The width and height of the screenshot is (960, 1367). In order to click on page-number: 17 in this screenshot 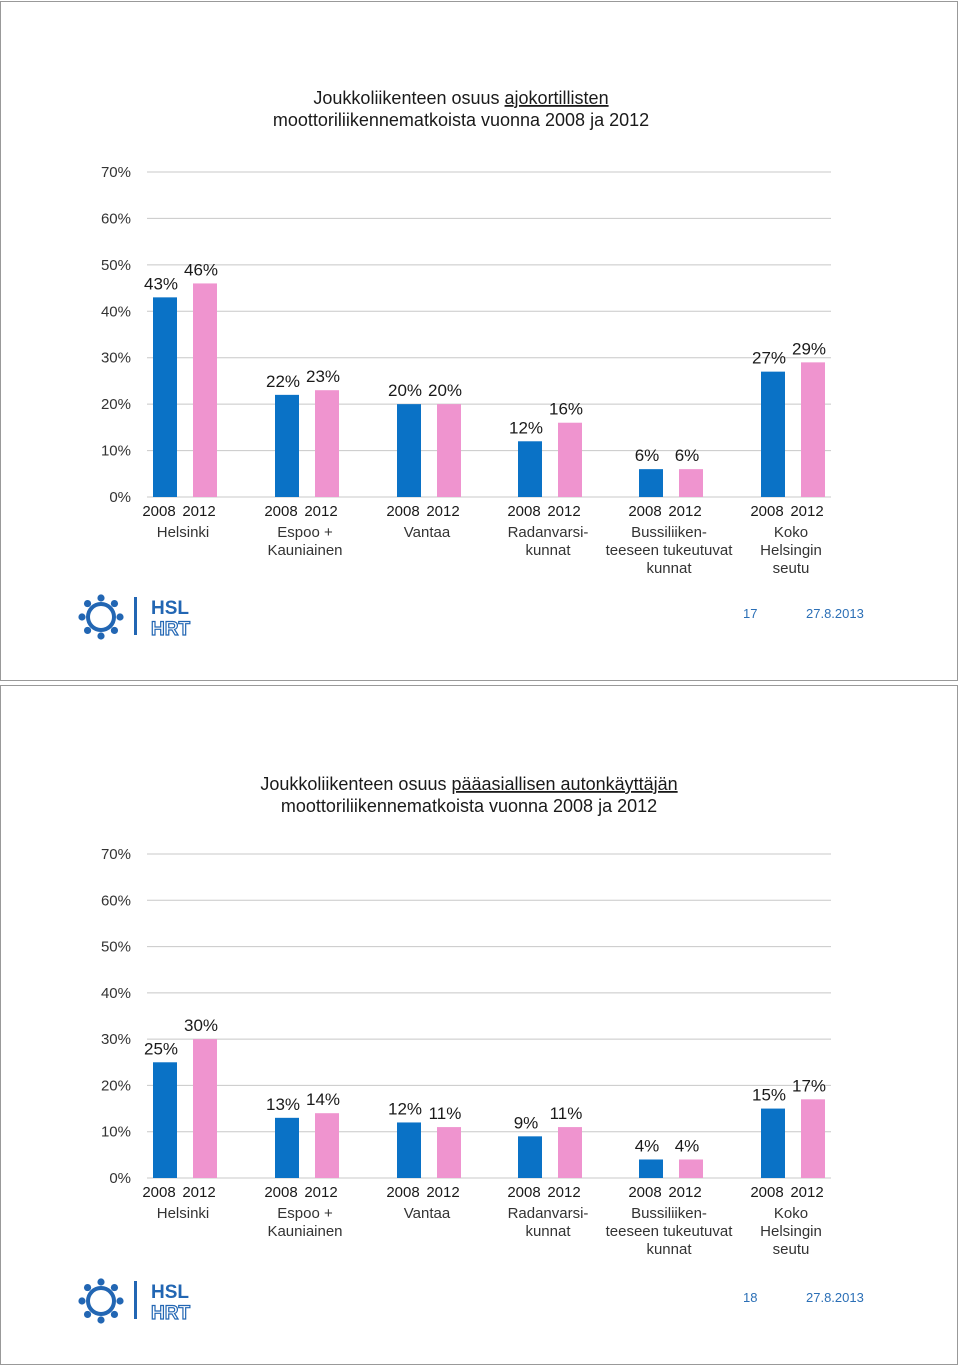, I will do `click(750, 613)`.